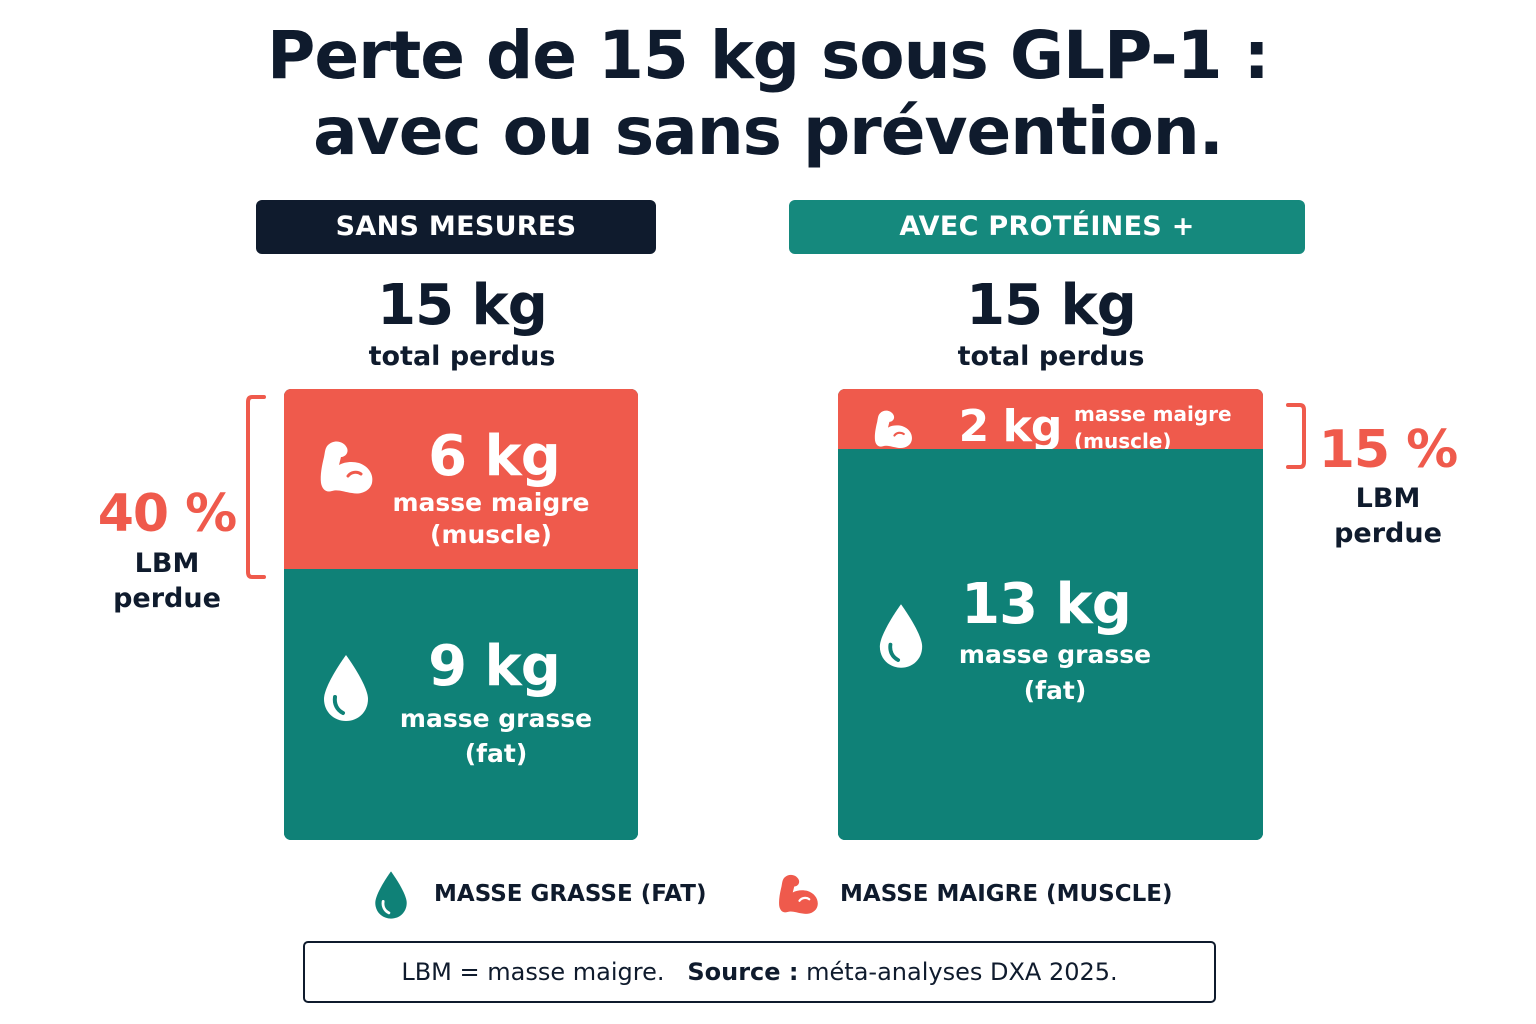  Describe the element at coordinates (462, 305) in the screenshot. I see `left-total-value: 15 kg` at that location.